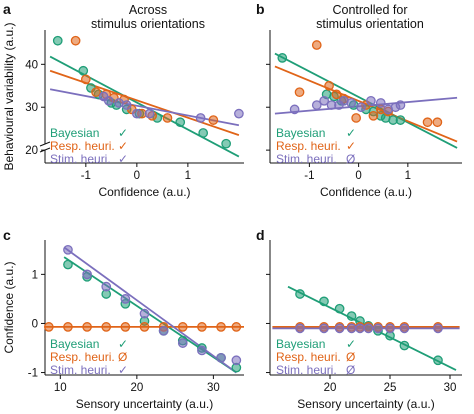  I want to click on legend-label-response: Resp. heuri., so click(308, 146).